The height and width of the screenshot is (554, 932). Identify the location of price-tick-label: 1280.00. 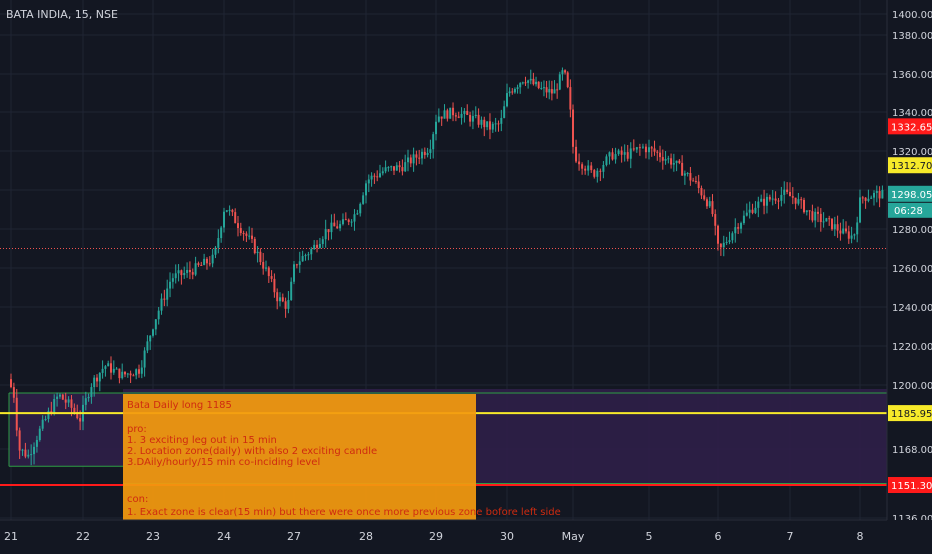
(912, 230).